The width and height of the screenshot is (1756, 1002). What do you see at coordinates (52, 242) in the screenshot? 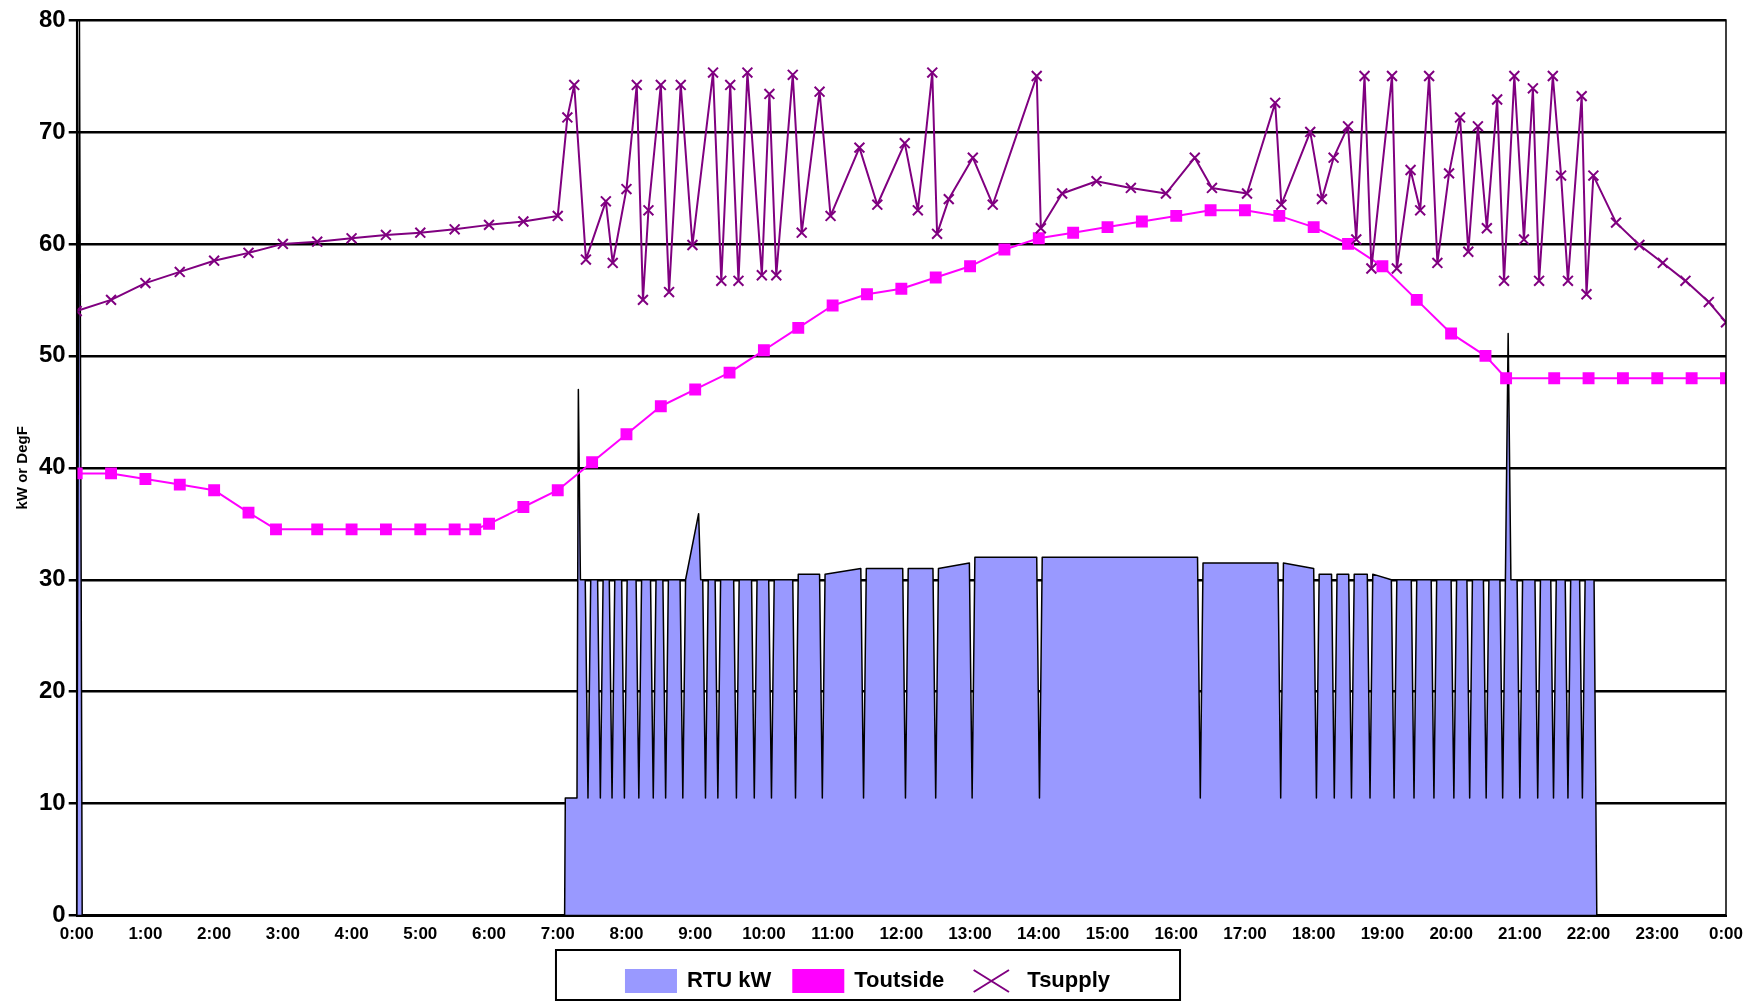
I see `y-tick-label: 60` at bounding box center [52, 242].